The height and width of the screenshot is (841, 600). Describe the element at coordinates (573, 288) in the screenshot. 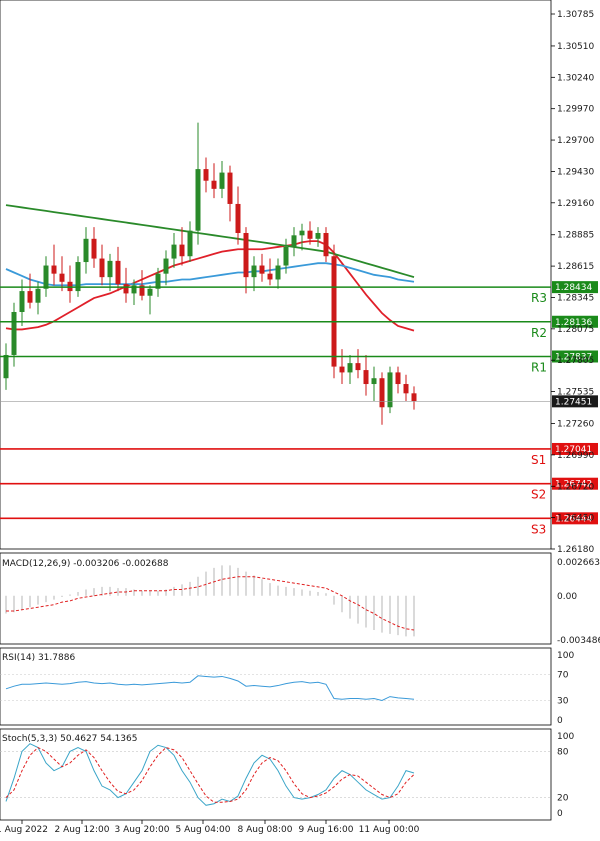

I see `level-price-label: 1.28434` at that location.